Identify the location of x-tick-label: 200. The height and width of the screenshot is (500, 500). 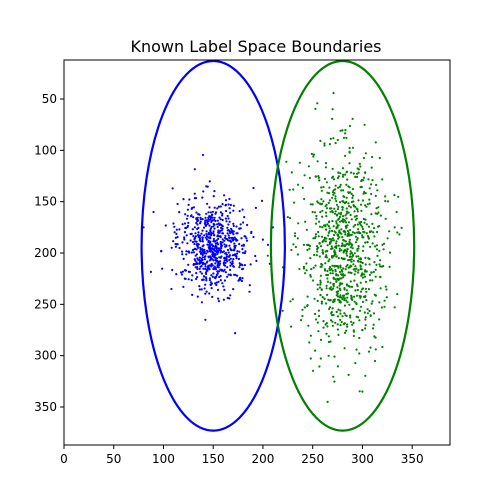
(263, 459).